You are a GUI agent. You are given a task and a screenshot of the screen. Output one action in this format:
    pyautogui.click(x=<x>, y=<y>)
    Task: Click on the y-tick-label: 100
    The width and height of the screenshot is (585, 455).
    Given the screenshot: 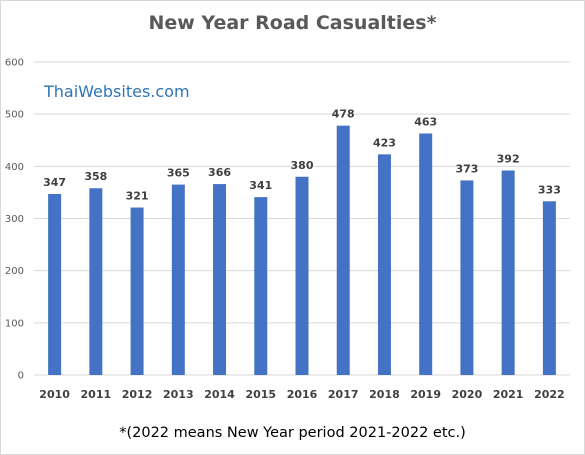 What is the action you would take?
    pyautogui.click(x=14, y=323)
    